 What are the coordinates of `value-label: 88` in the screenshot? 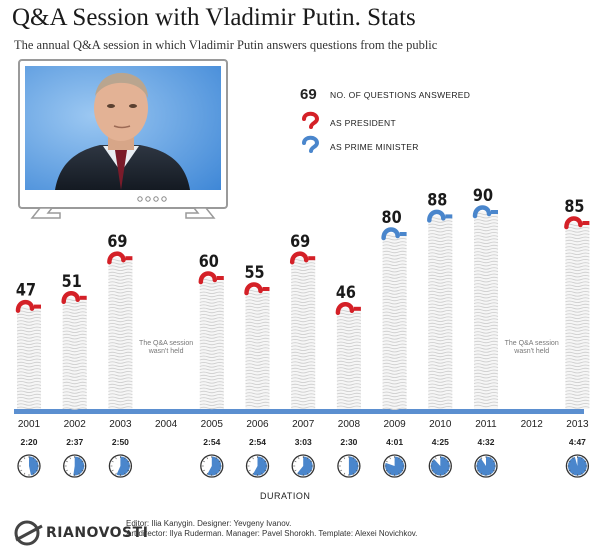 It's located at (437, 199).